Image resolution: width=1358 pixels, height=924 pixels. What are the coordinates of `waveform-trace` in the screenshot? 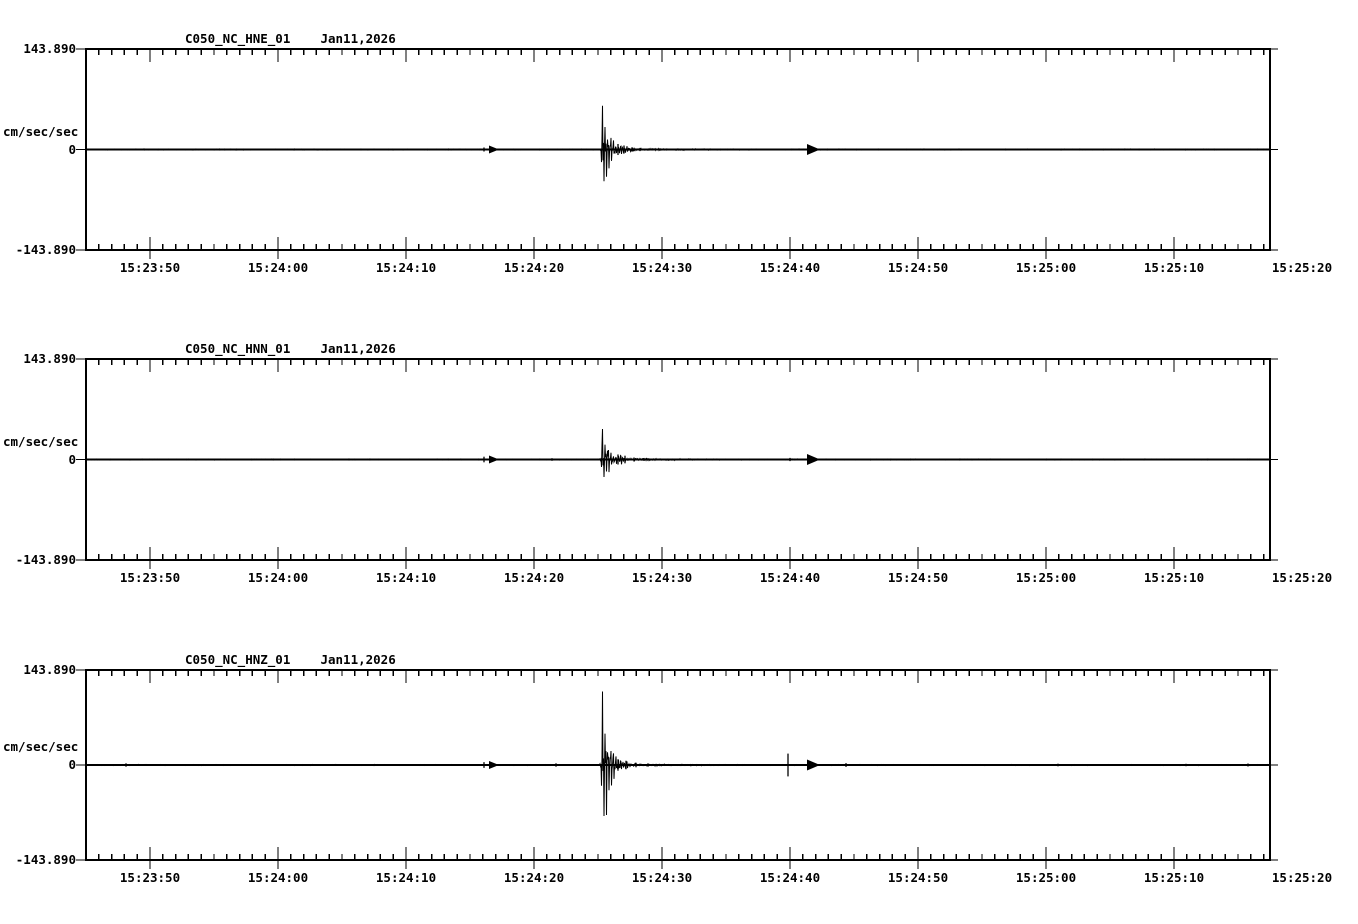 It's located at (678, 754).